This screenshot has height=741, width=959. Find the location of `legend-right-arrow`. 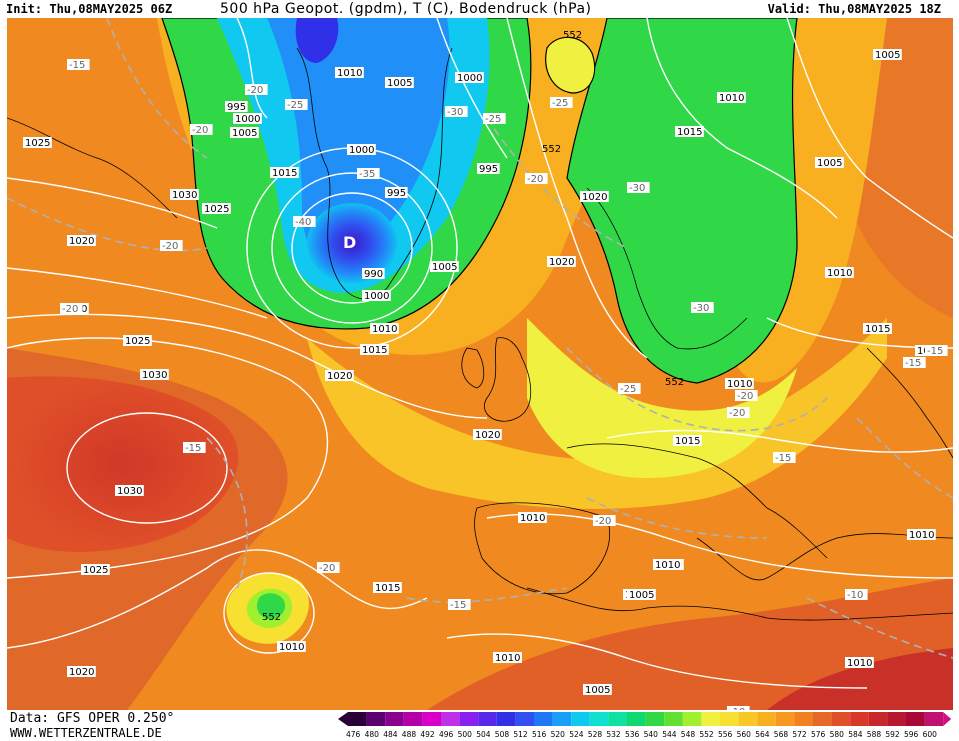

legend-right-arrow is located at coordinates (947, 719).